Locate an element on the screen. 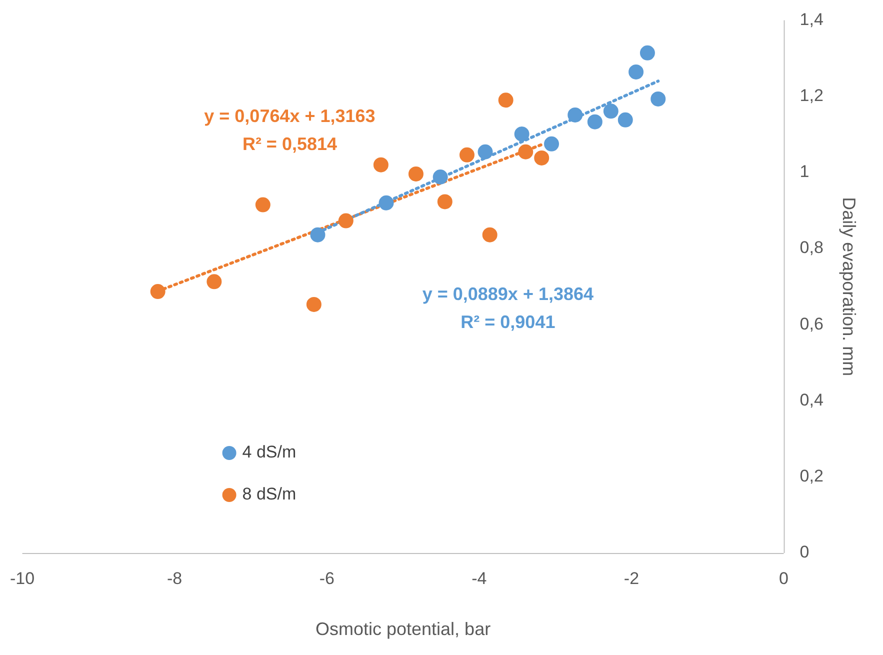  y-tick-label: 0,4 is located at coordinates (812, 400).